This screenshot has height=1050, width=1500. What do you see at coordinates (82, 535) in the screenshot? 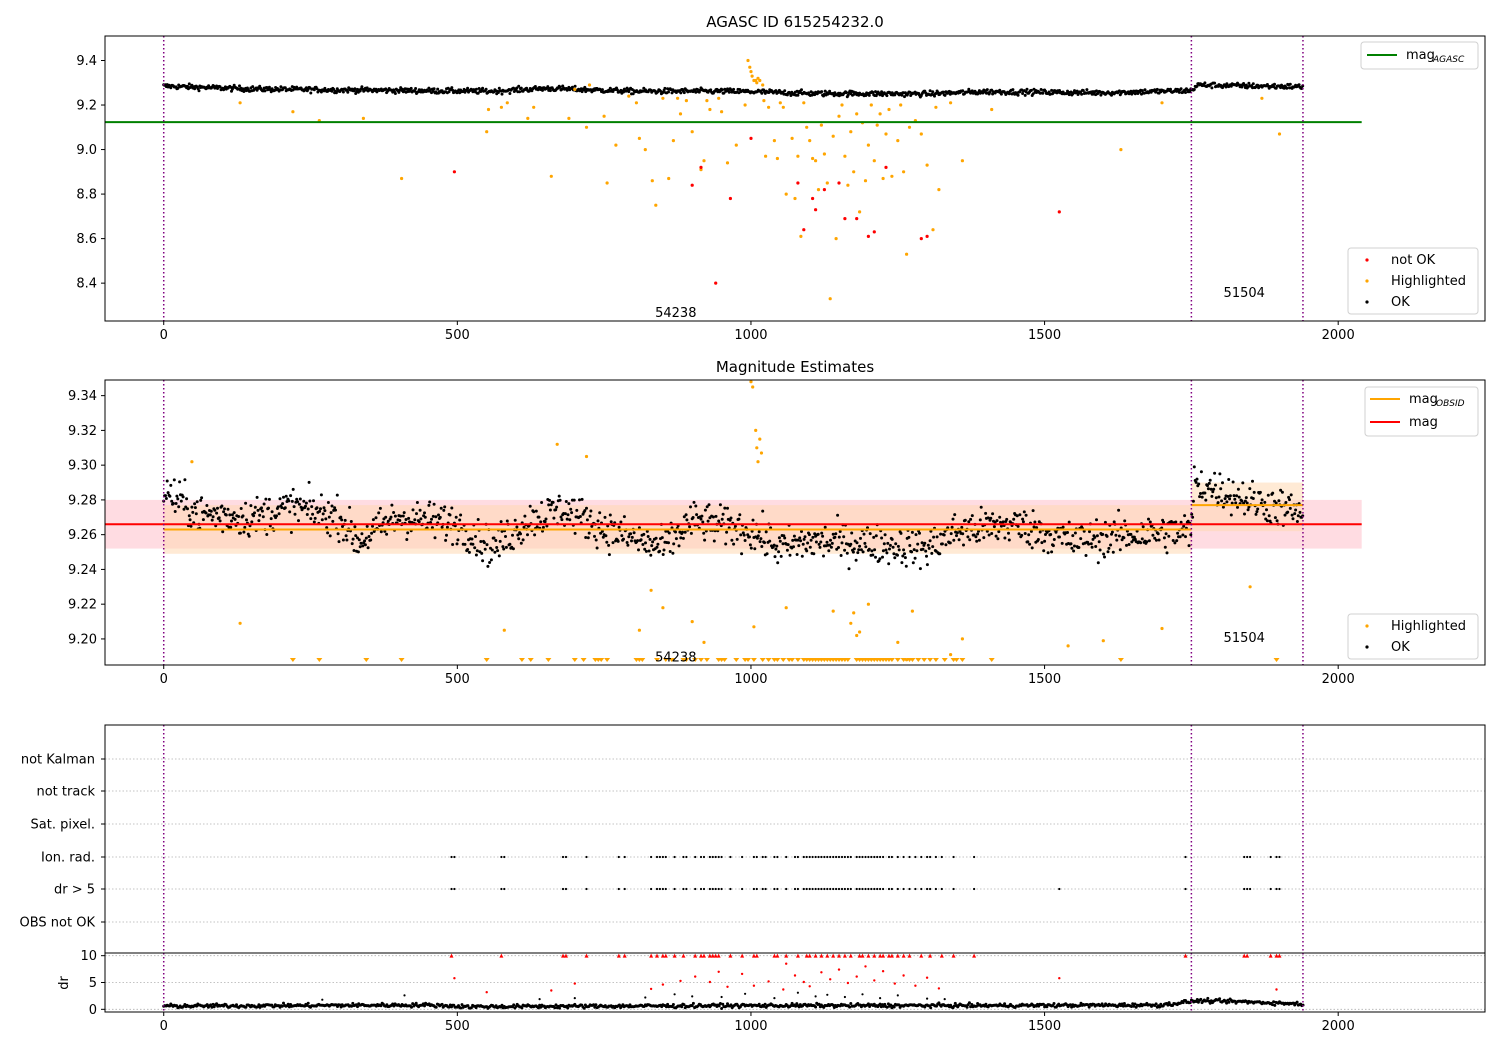
I see `y-tick-label: 9.26` at bounding box center [82, 535].